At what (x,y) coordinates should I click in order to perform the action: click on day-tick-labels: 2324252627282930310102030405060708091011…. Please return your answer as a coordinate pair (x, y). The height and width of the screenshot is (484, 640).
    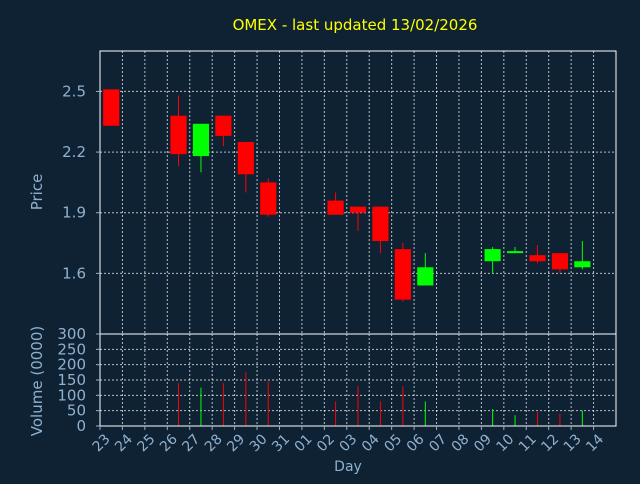
    Looking at the image, I should click on (348, 440).